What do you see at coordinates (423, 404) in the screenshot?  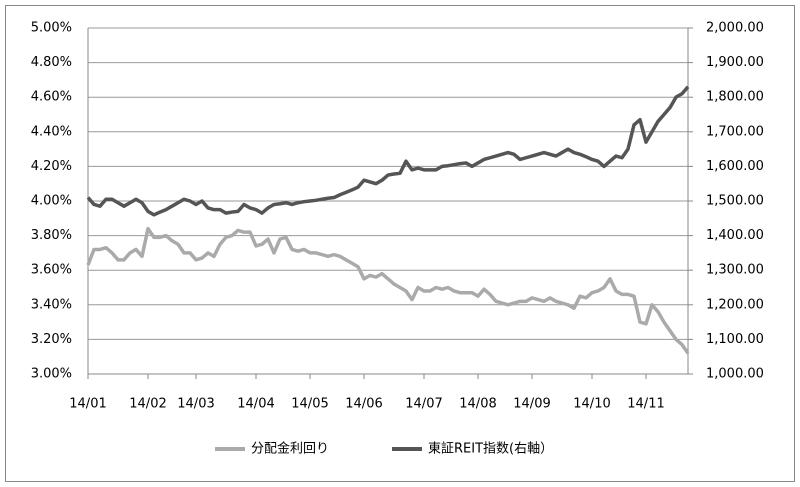 I see `x-tick-label: 14/07` at bounding box center [423, 404].